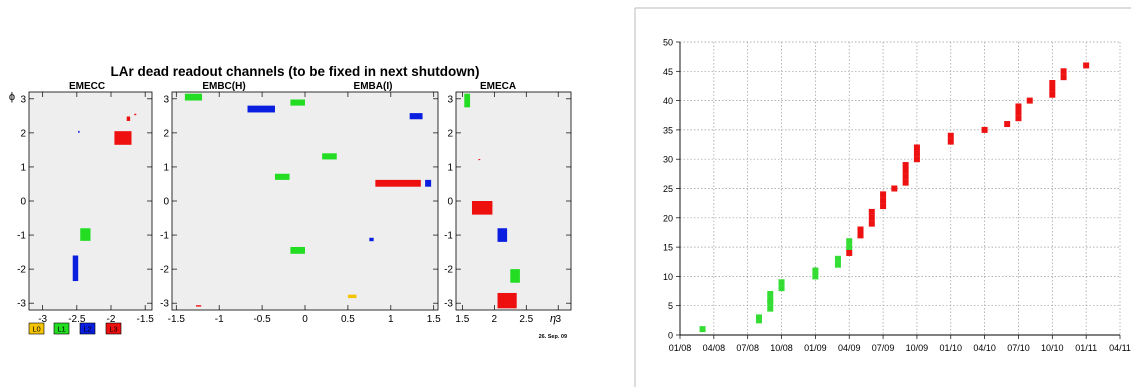  Describe the element at coordinates (680, 348) in the screenshot. I see `x-tick-label: 01/08` at that location.